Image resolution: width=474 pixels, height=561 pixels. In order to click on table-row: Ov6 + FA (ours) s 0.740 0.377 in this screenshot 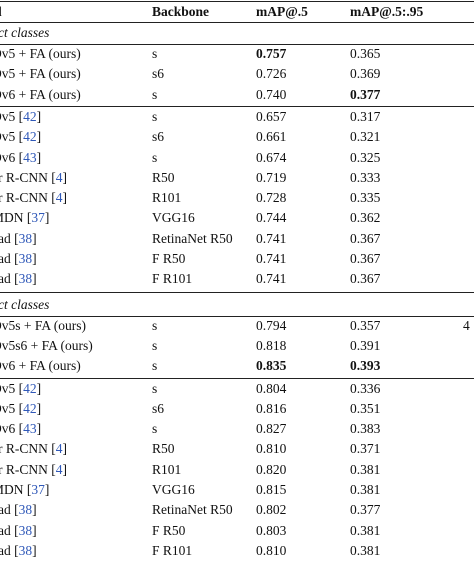, I will do `click(237, 95)`.